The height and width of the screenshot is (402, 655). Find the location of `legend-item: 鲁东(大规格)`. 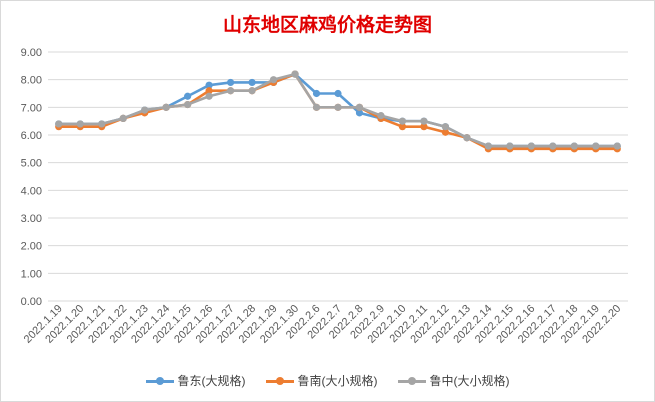

legend-item: 鲁东(大规格) is located at coordinates (195, 380).